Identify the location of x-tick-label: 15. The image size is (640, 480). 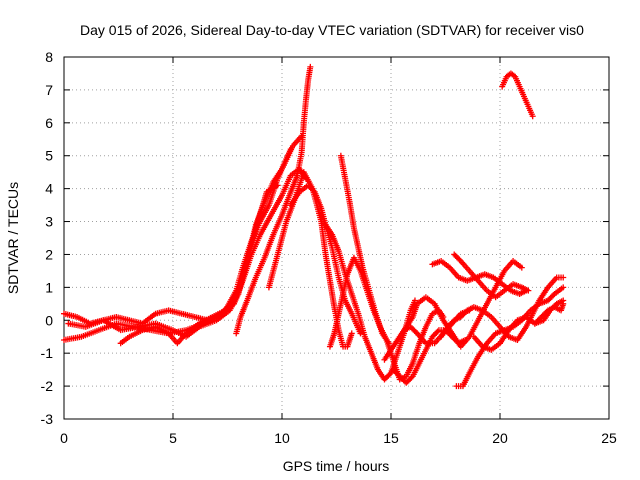
(391, 438).